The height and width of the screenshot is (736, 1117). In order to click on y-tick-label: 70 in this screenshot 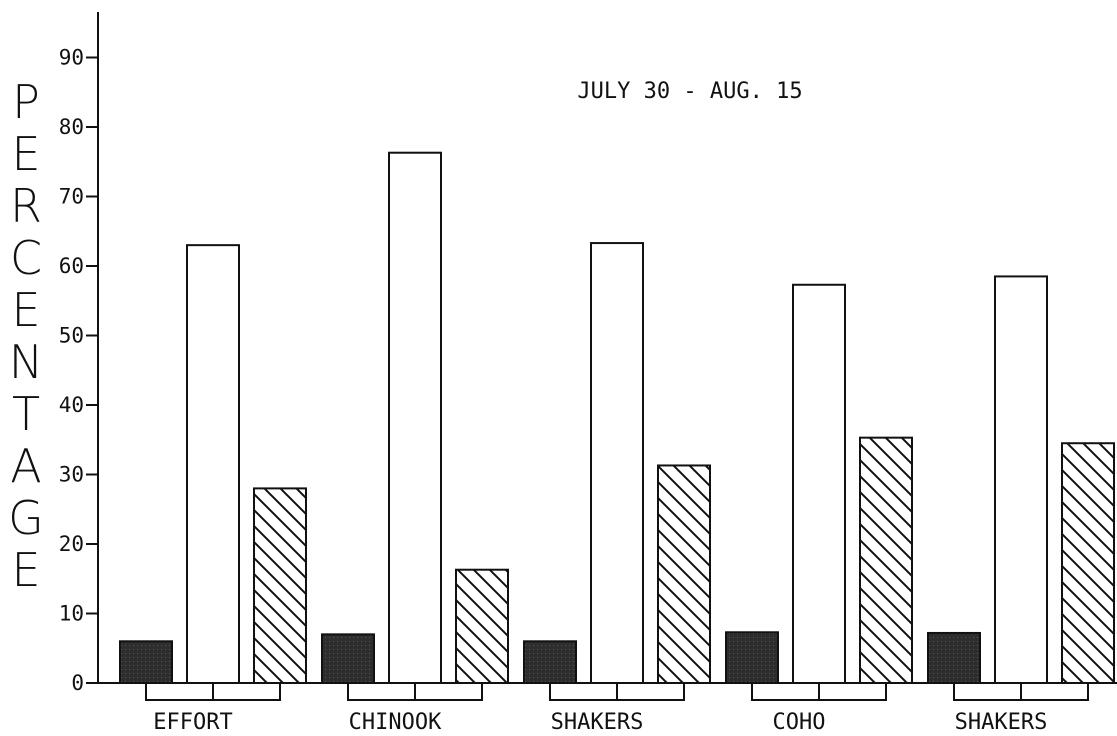, I will do `click(71, 197)`.